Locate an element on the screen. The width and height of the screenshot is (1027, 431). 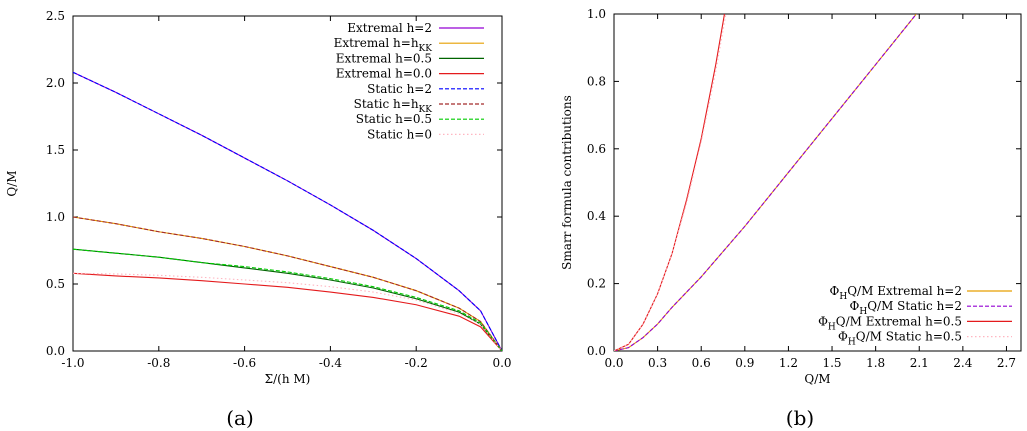
x-tick-label: 1.5 is located at coordinates (831, 363).